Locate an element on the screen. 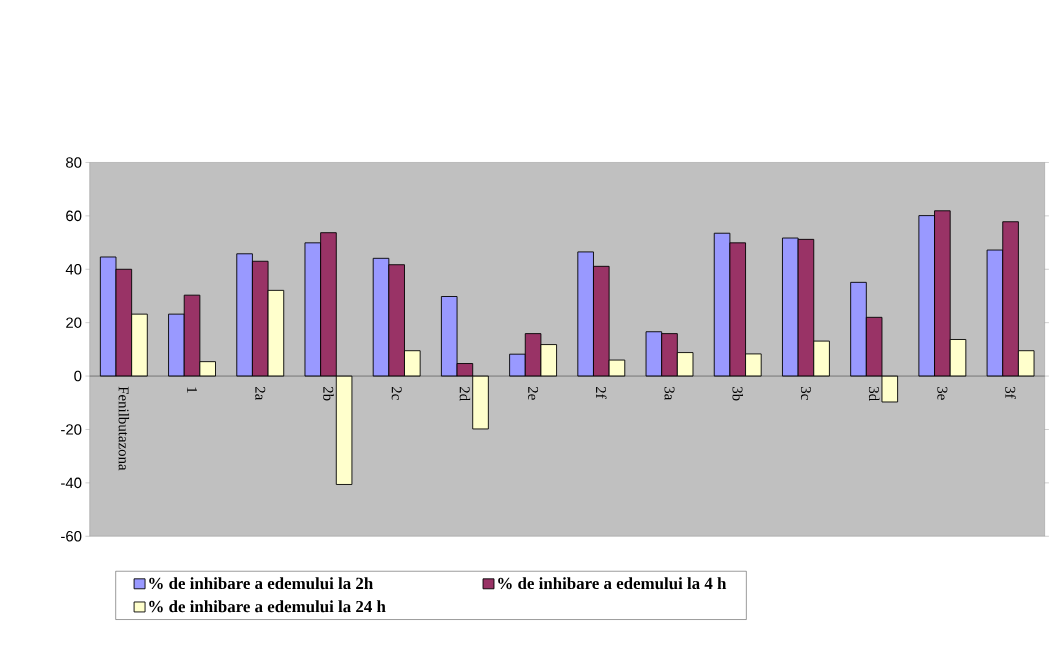 Image resolution: width=1049 pixels, height=656 pixels. x-tick-label: 2e is located at coordinates (533, 393).